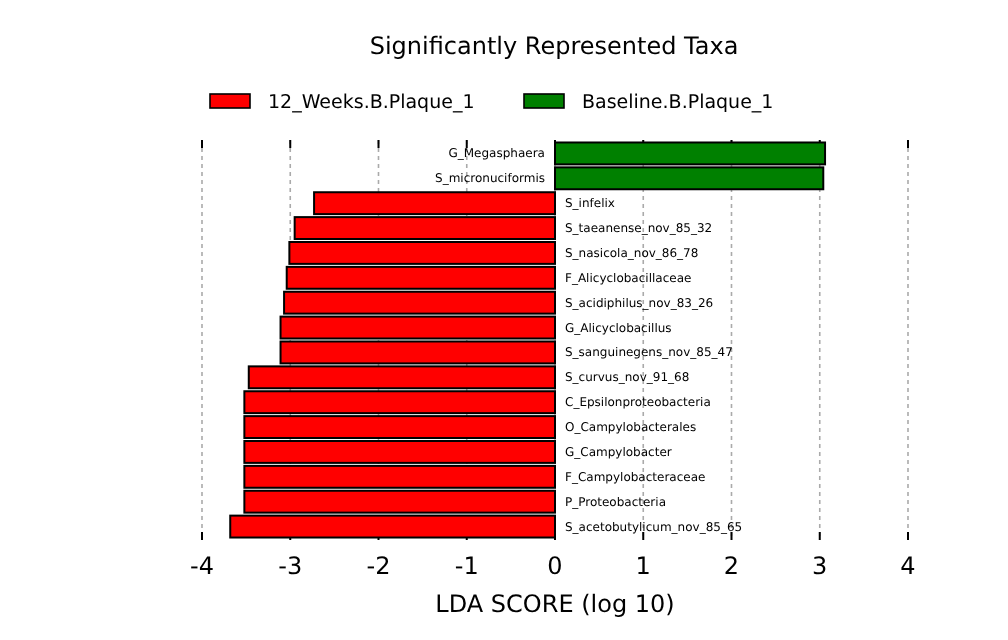 The width and height of the screenshot is (1008, 640). What do you see at coordinates (290, 566) in the screenshot?
I see `x-tick-label: -3` at bounding box center [290, 566].